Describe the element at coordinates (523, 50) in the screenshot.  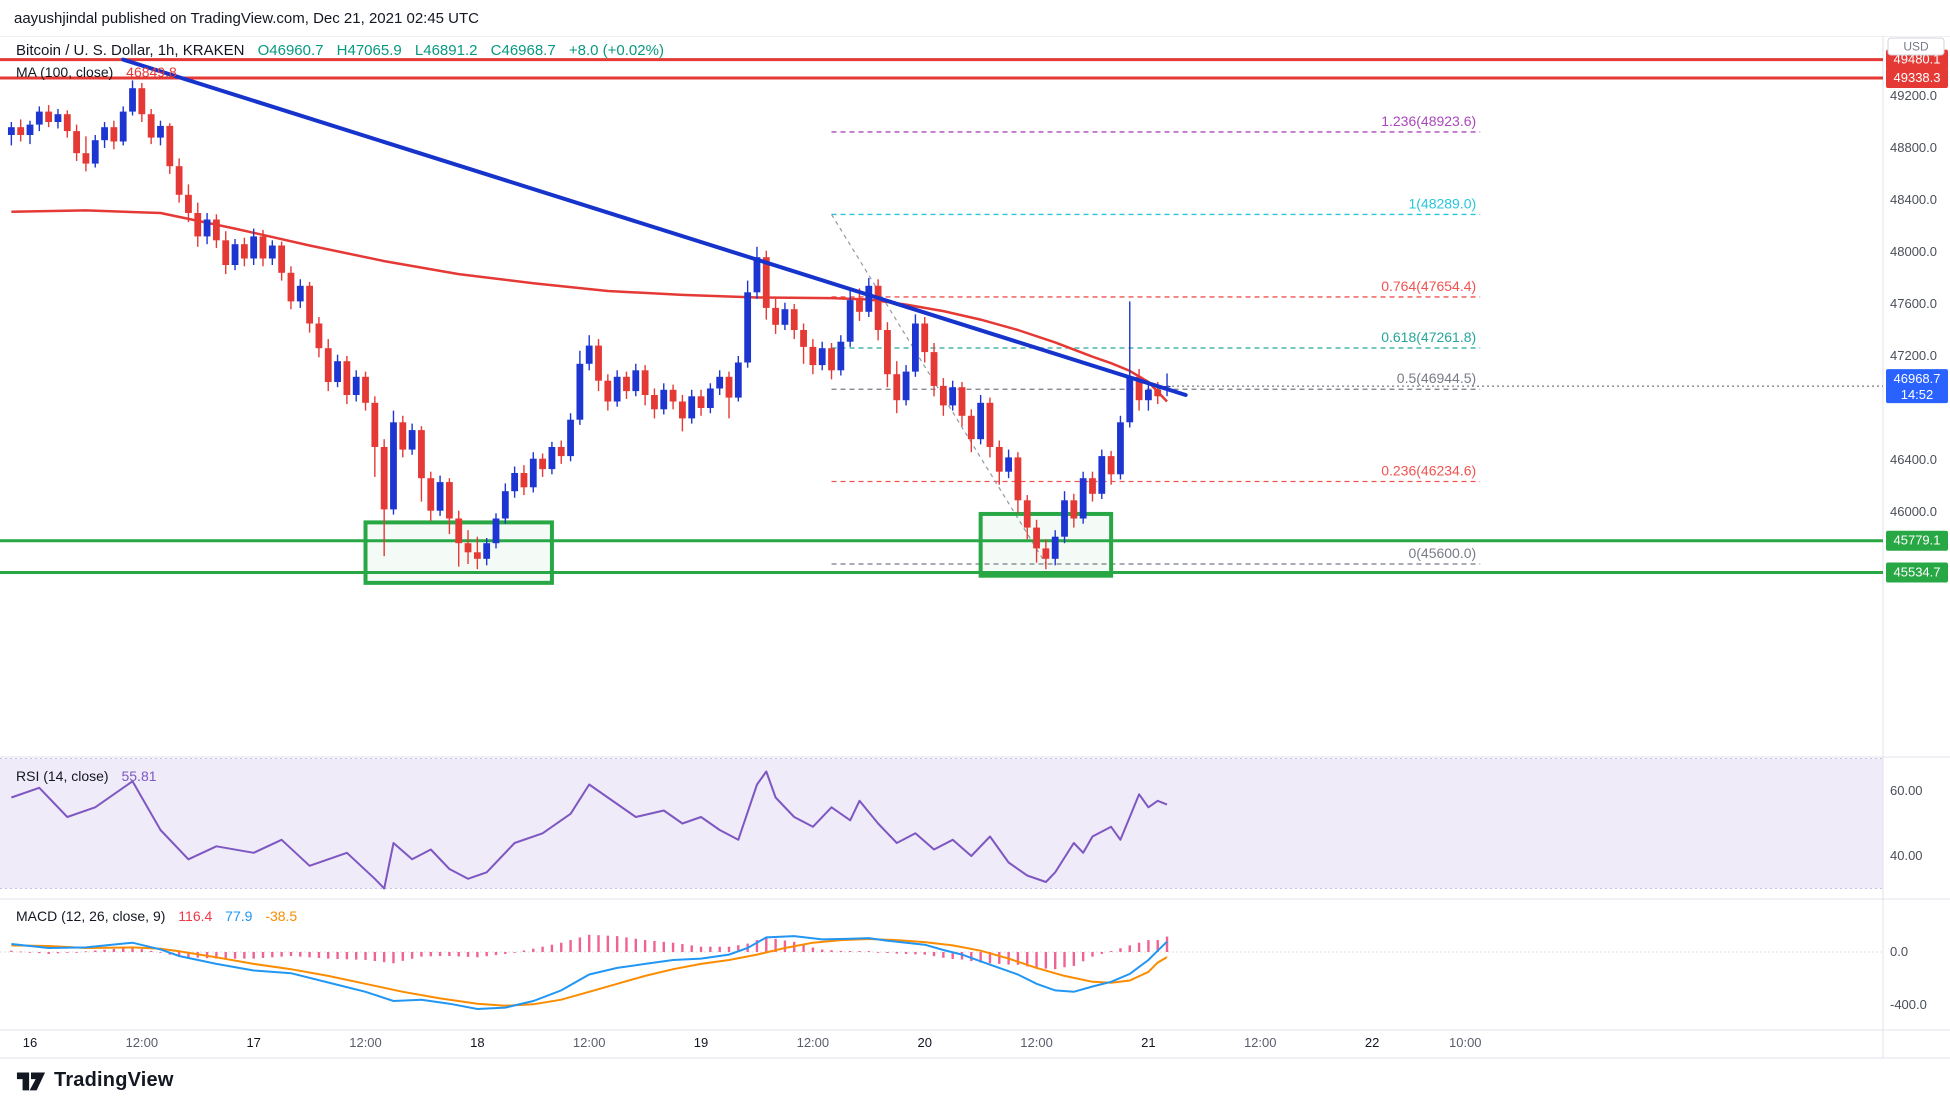
I see `ohlc-close: C46968.7` at that location.